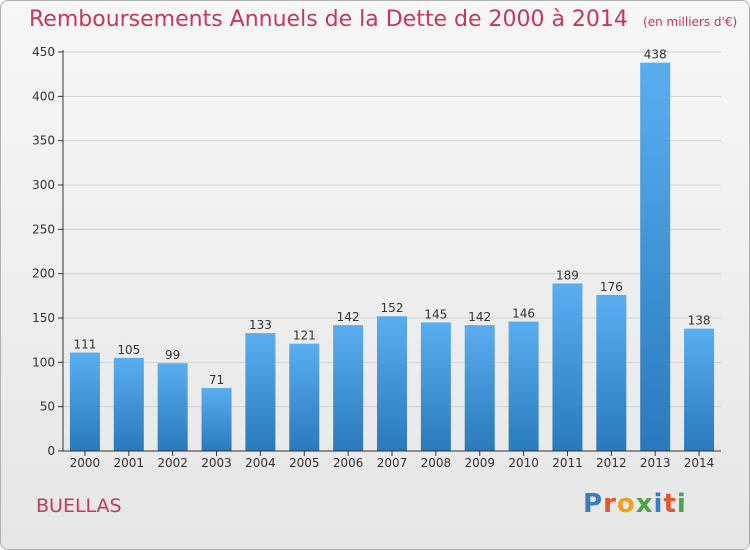 The width and height of the screenshot is (750, 550). I want to click on y-tick-label: 400, so click(43, 96).